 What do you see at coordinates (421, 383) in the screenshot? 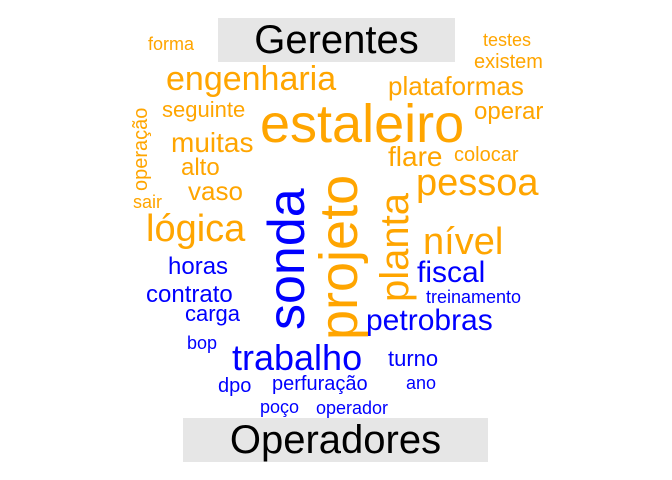
I see `word-ano: ano` at bounding box center [421, 383].